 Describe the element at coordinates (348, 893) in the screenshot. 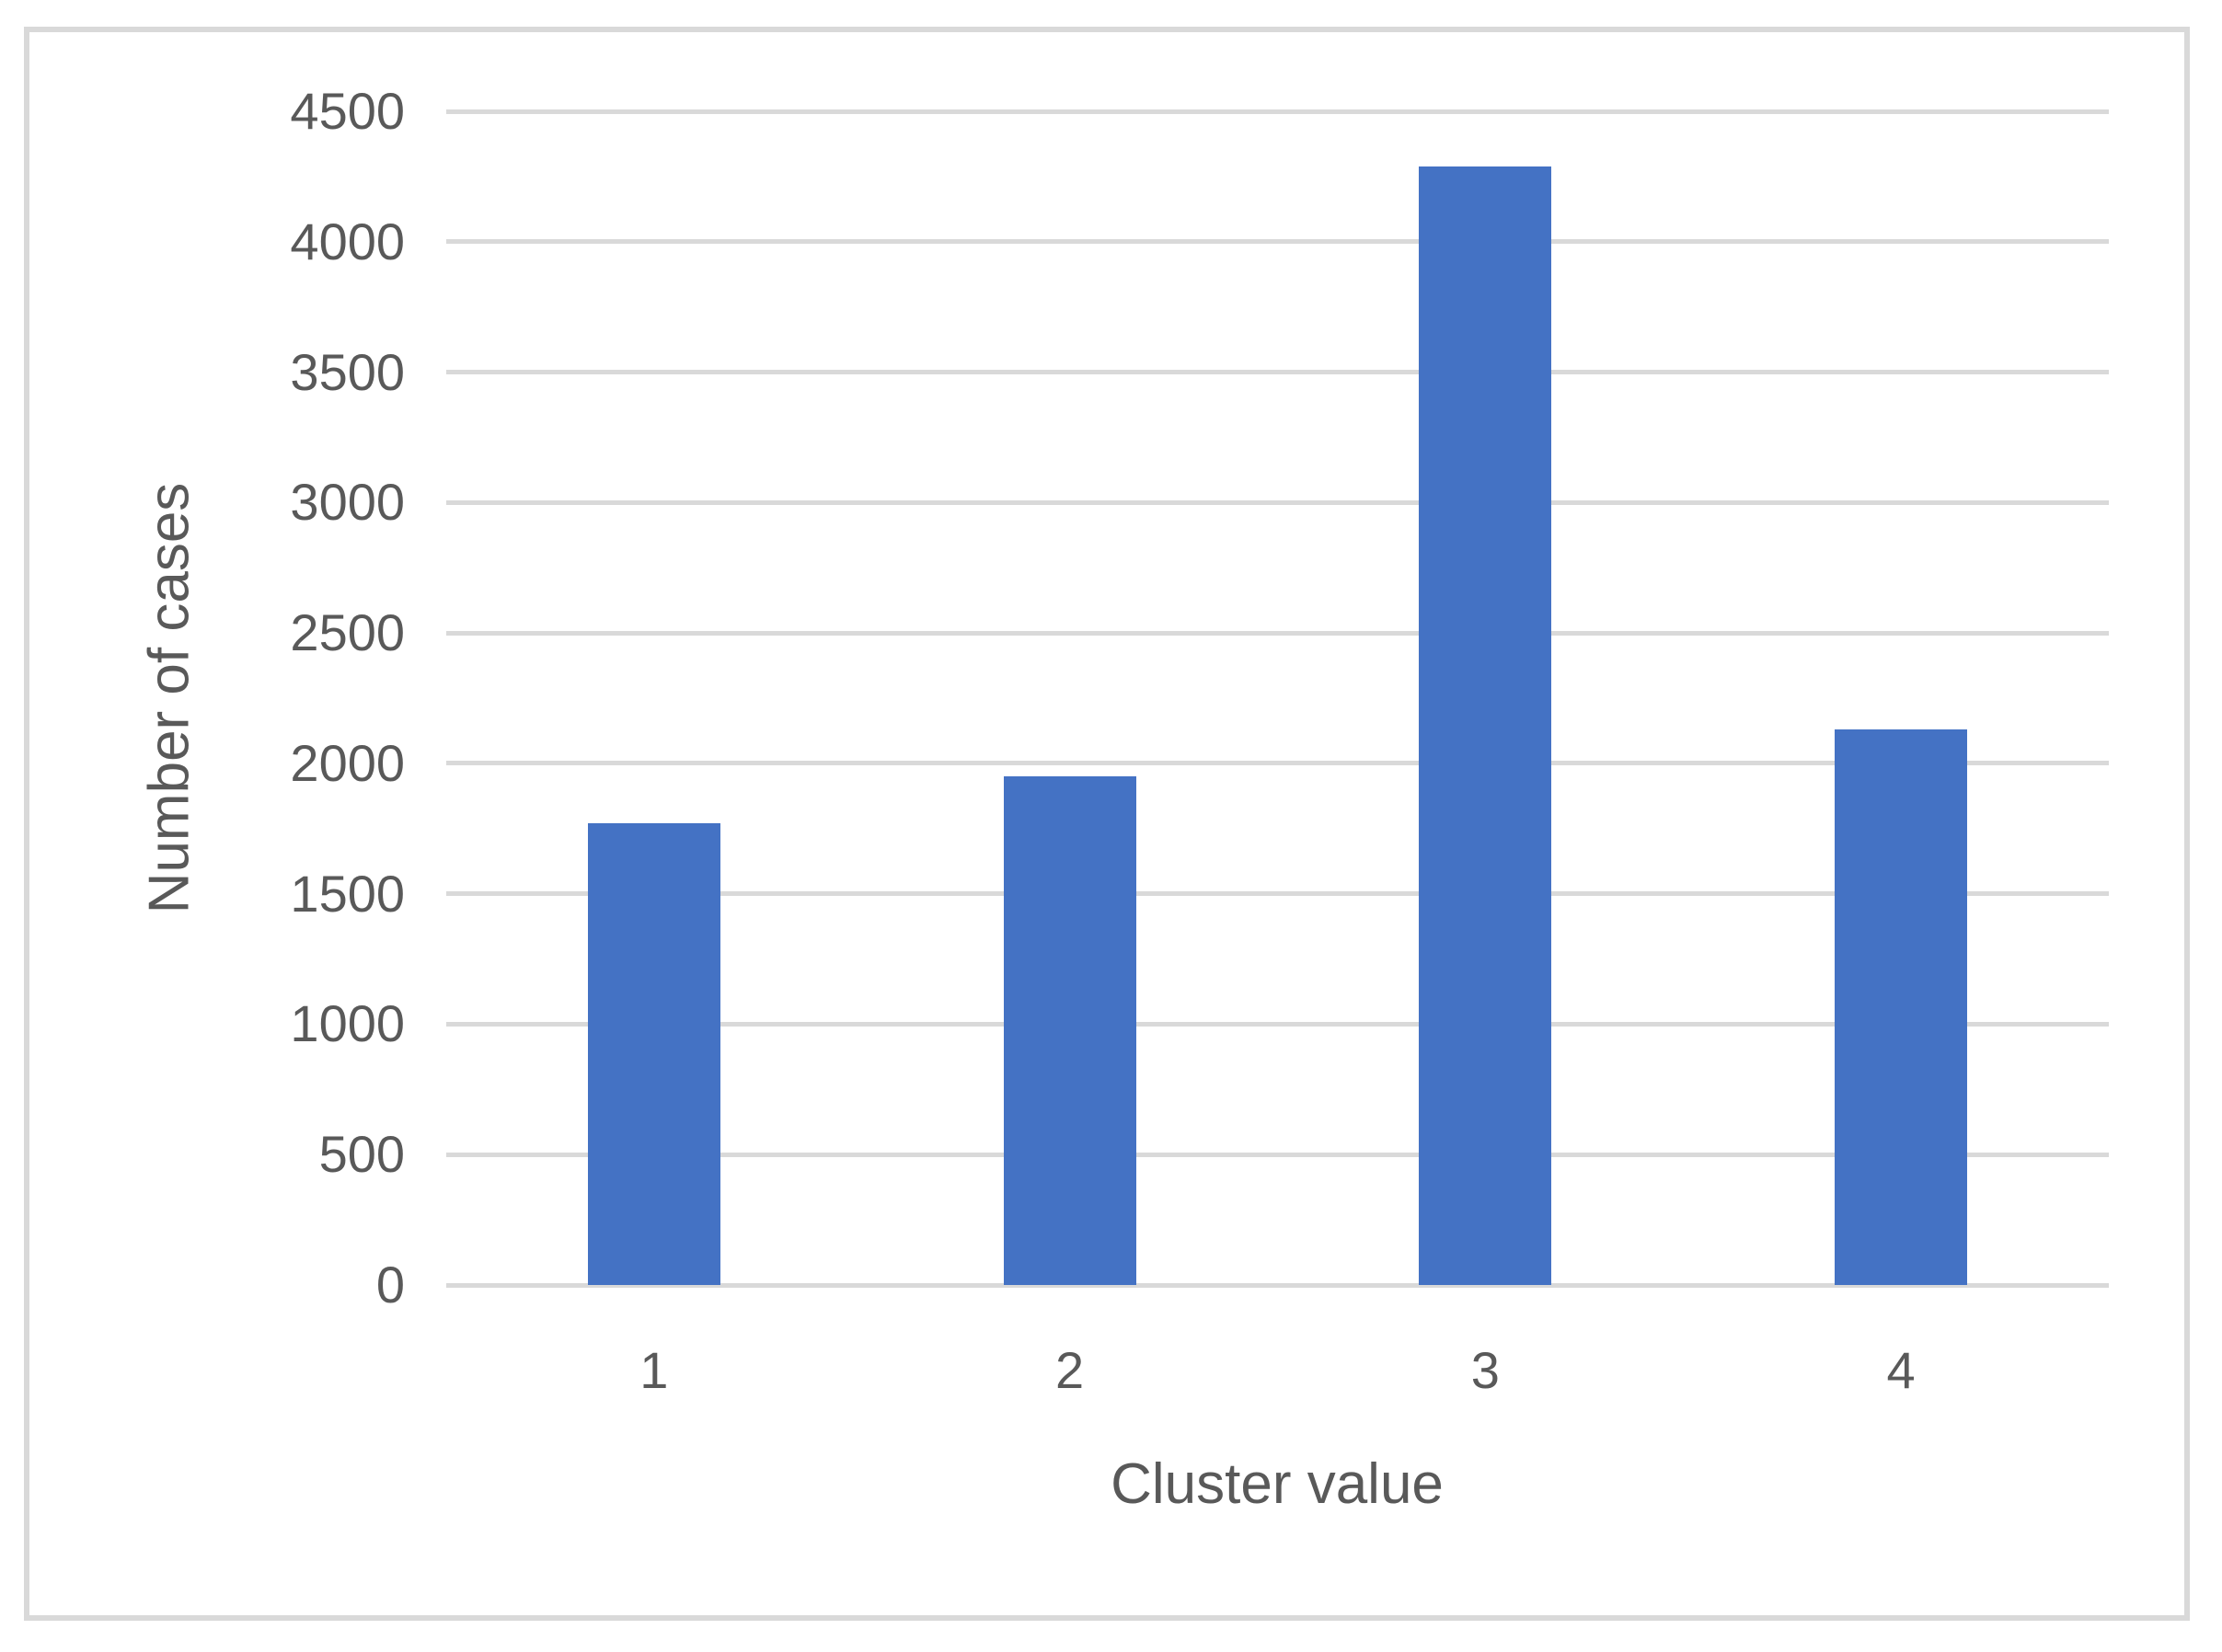

I see `y-tick-label: 1500` at that location.